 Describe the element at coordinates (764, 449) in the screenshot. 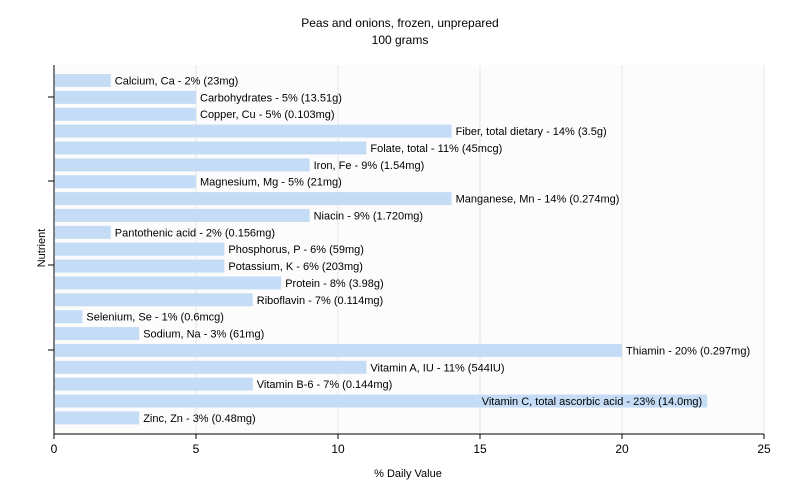

I see `x-tick-label: 25` at that location.